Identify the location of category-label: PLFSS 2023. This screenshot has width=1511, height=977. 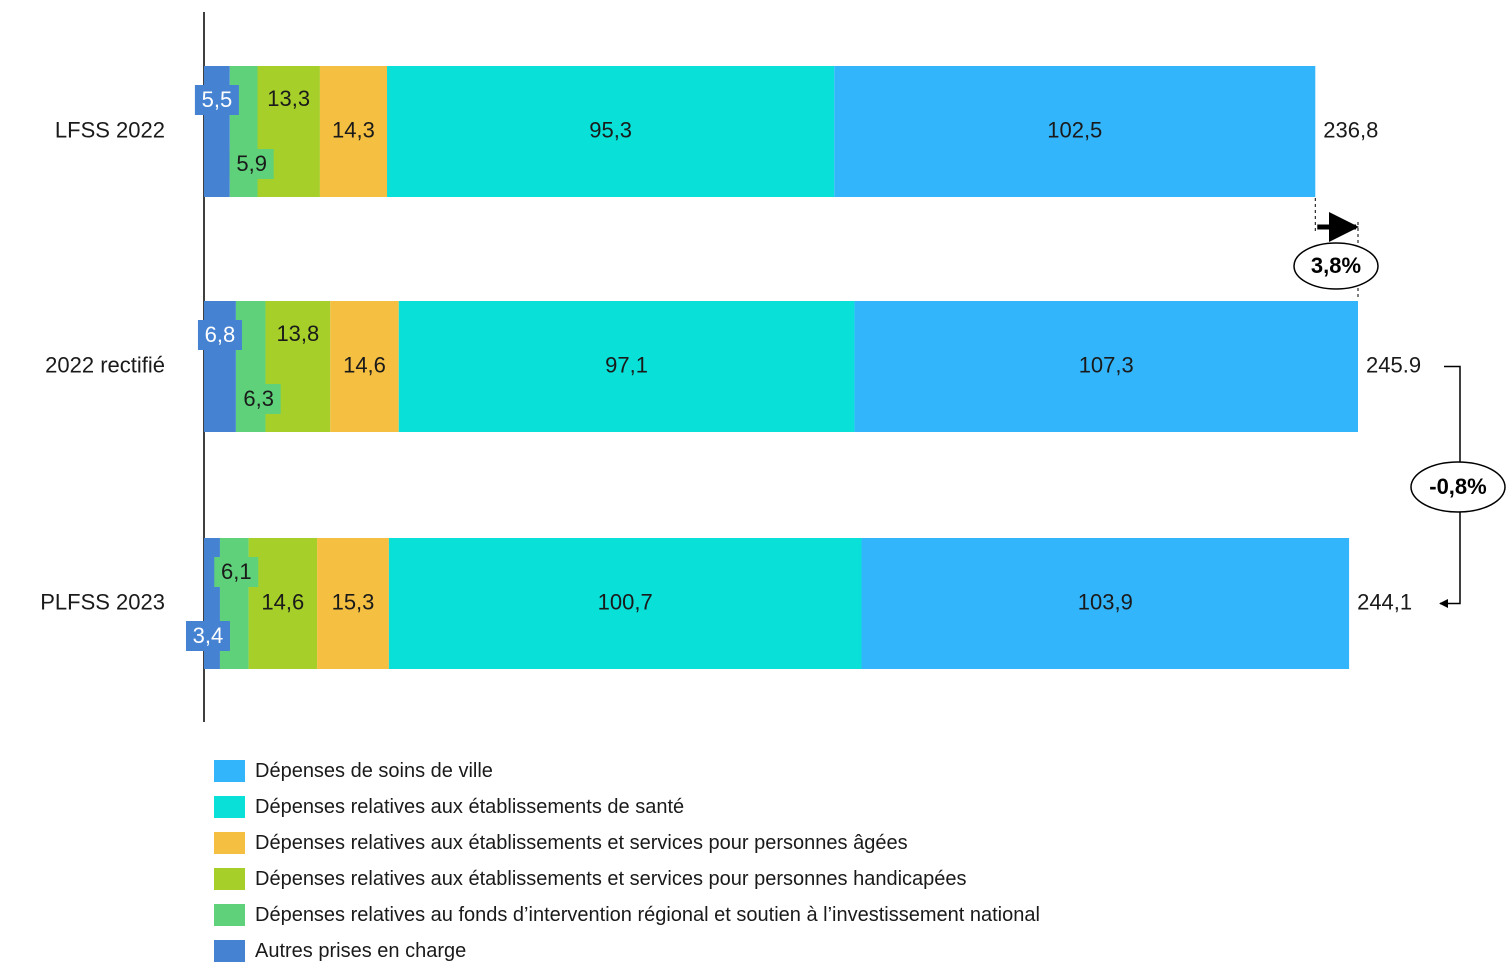
(102, 601).